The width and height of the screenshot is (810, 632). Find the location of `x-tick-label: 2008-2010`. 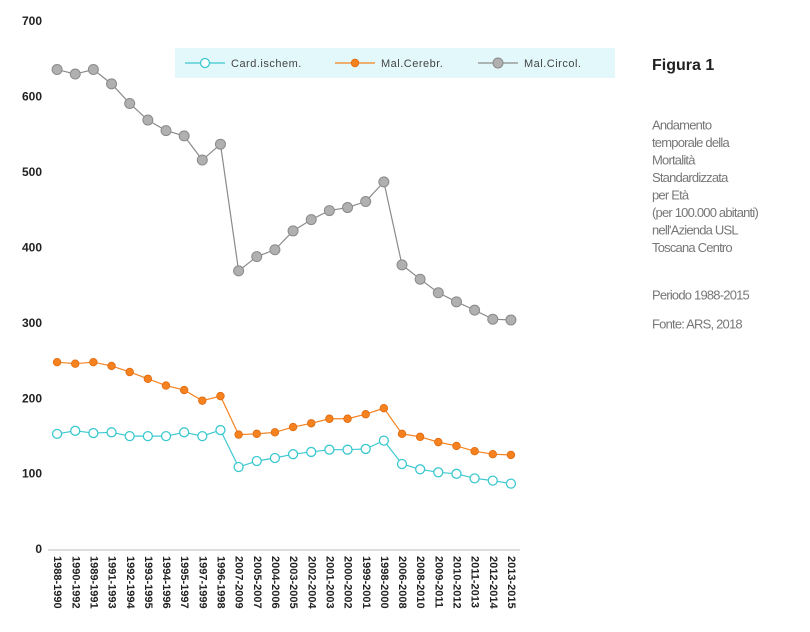

x-tick-label: 2008-2010 is located at coordinates (420, 582).